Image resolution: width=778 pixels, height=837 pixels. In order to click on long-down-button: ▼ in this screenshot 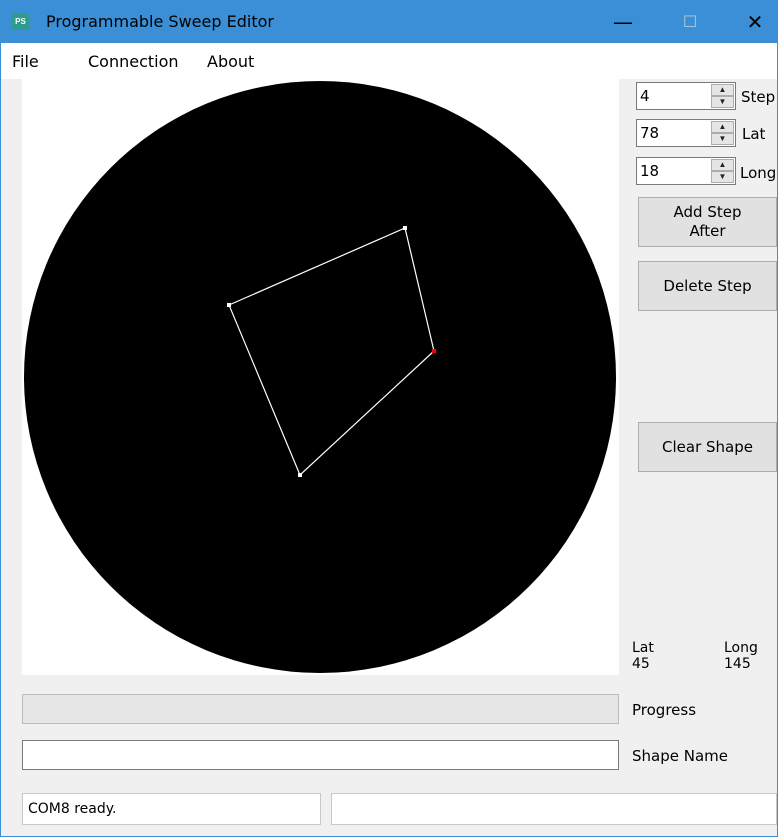, I will do `click(722, 177)`.